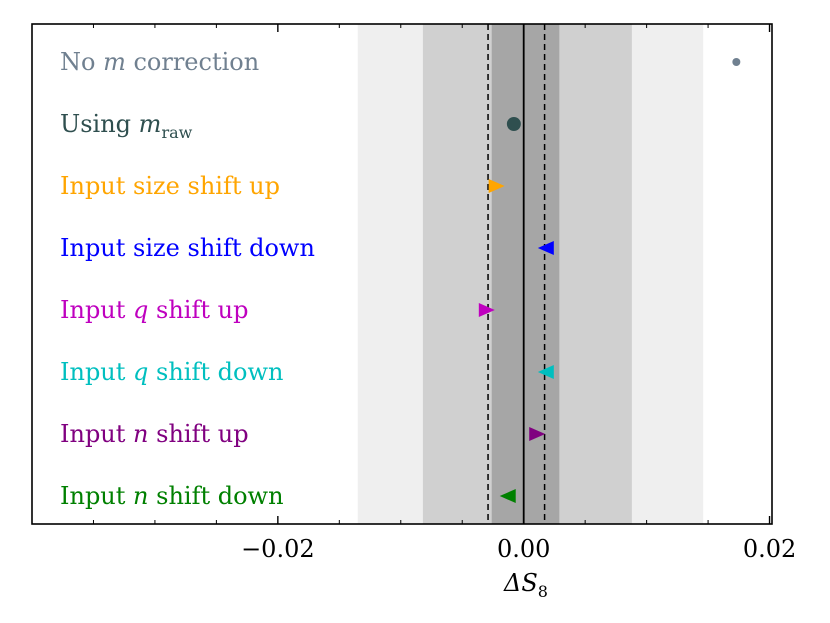 This screenshot has height=623, width=830. I want to click on tick-label-0: −0.02, so click(278, 549).